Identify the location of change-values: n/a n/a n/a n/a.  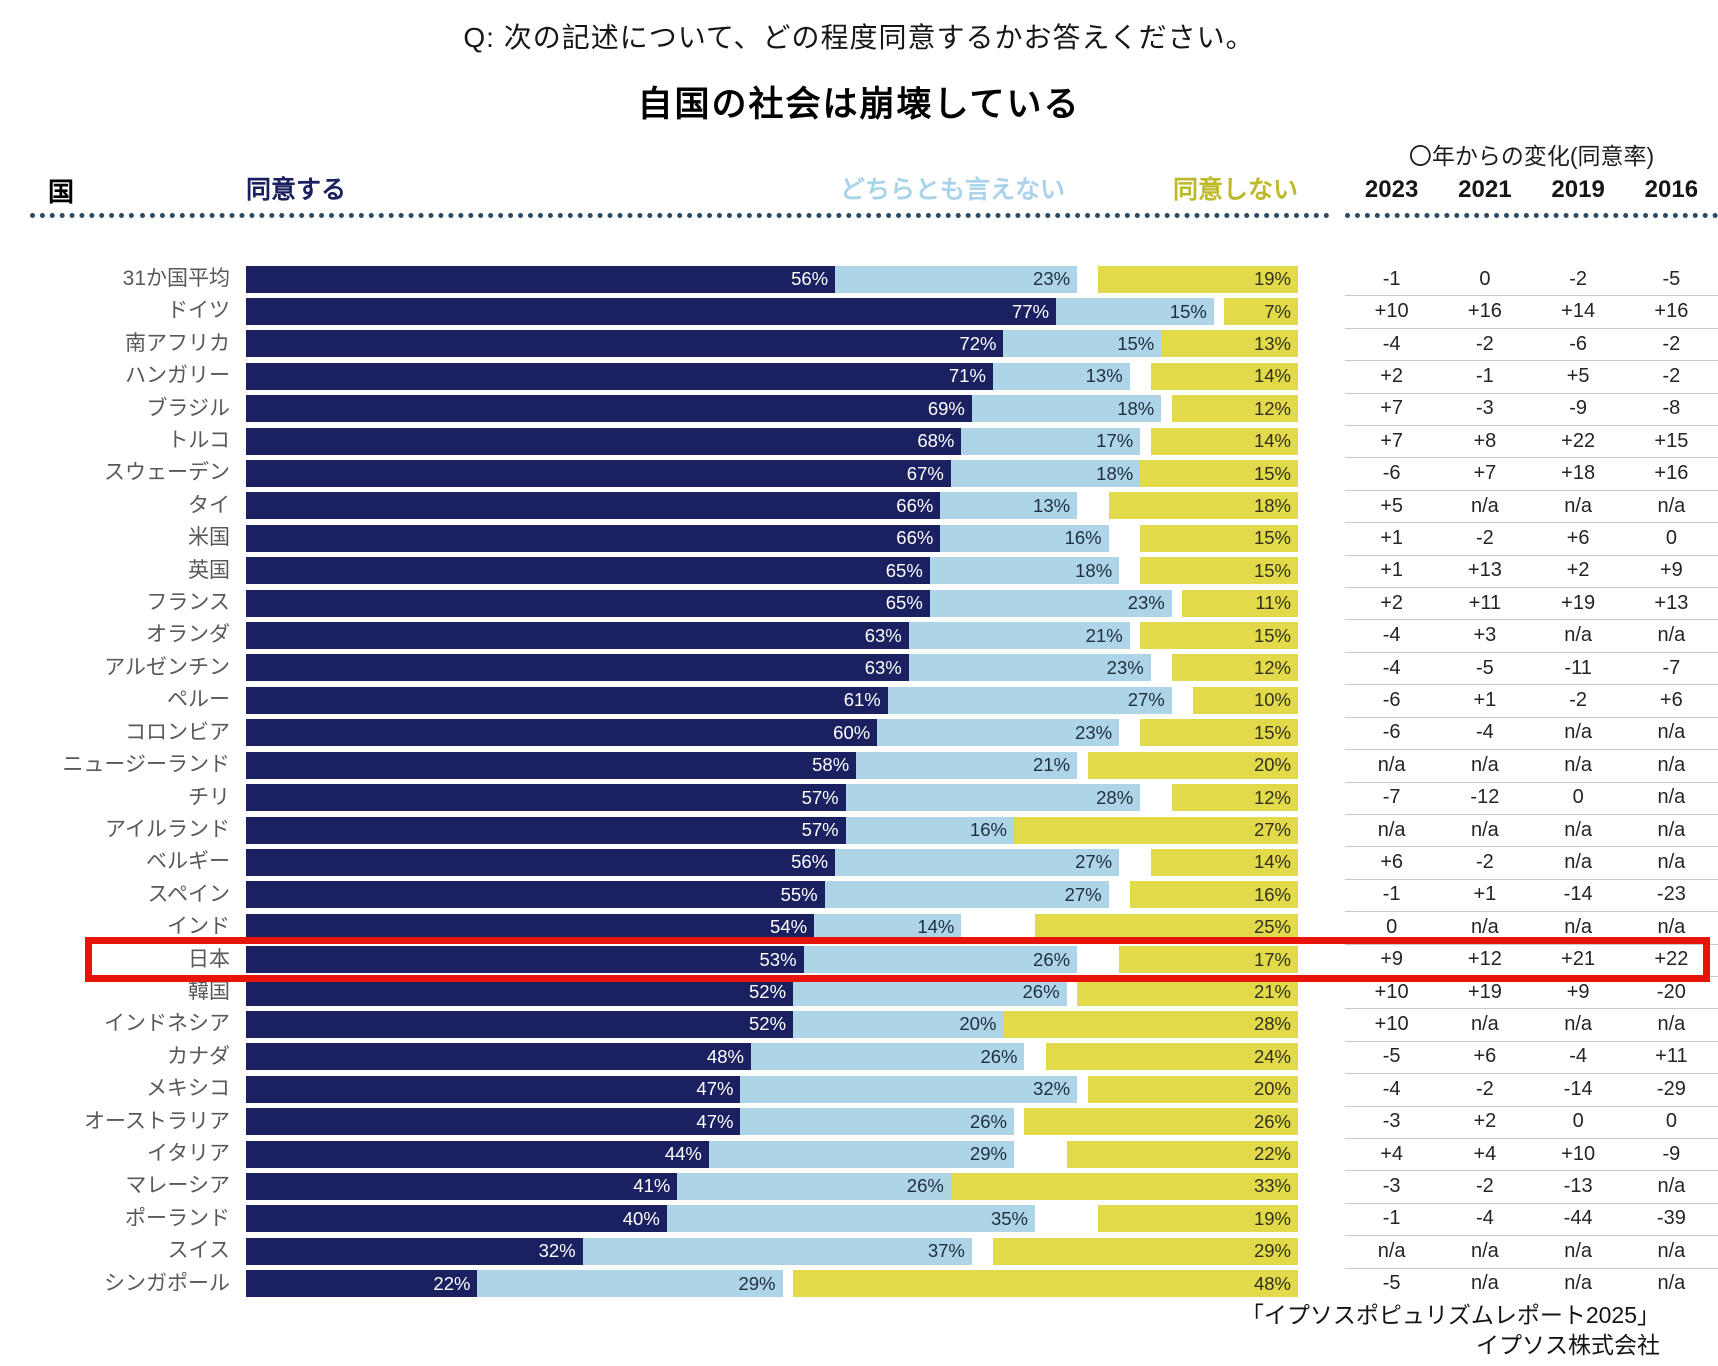
(1531, 766).